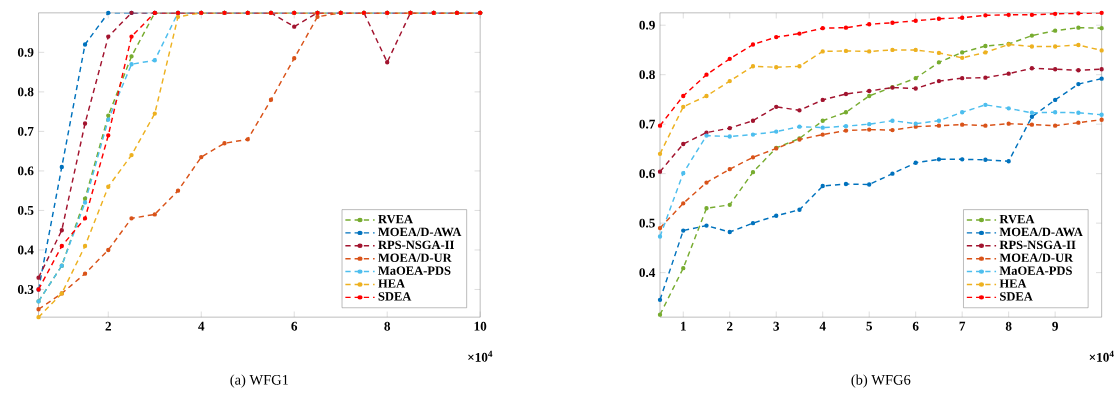  What do you see at coordinates (25, 52) in the screenshot?
I see `y-tick-label: 0.9` at bounding box center [25, 52].